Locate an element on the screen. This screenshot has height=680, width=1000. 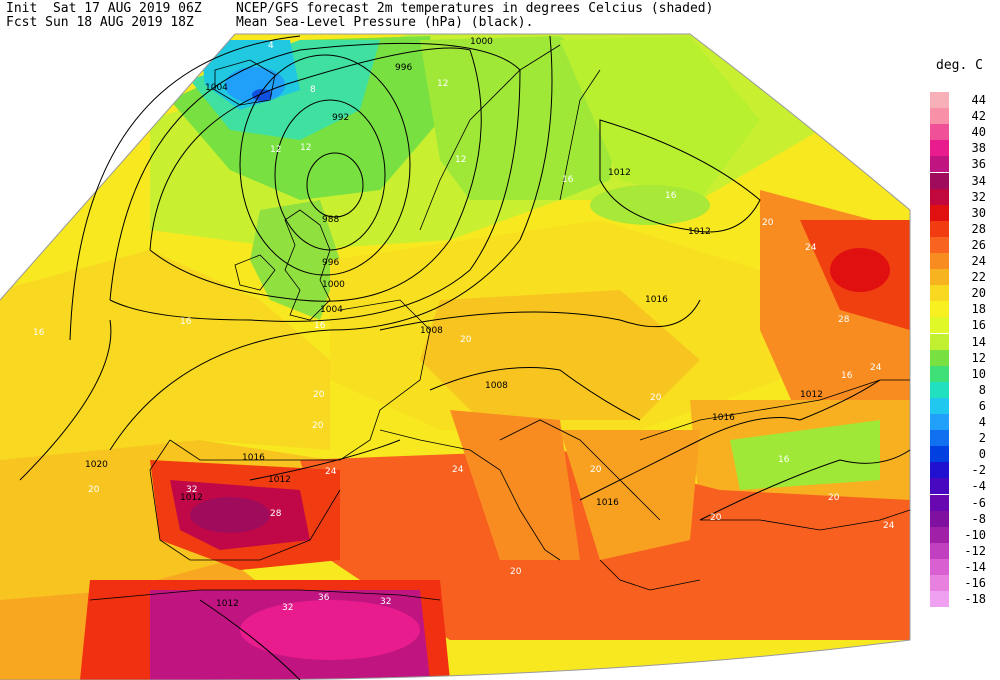
legend-label: -10 is located at coordinates (975, 534).